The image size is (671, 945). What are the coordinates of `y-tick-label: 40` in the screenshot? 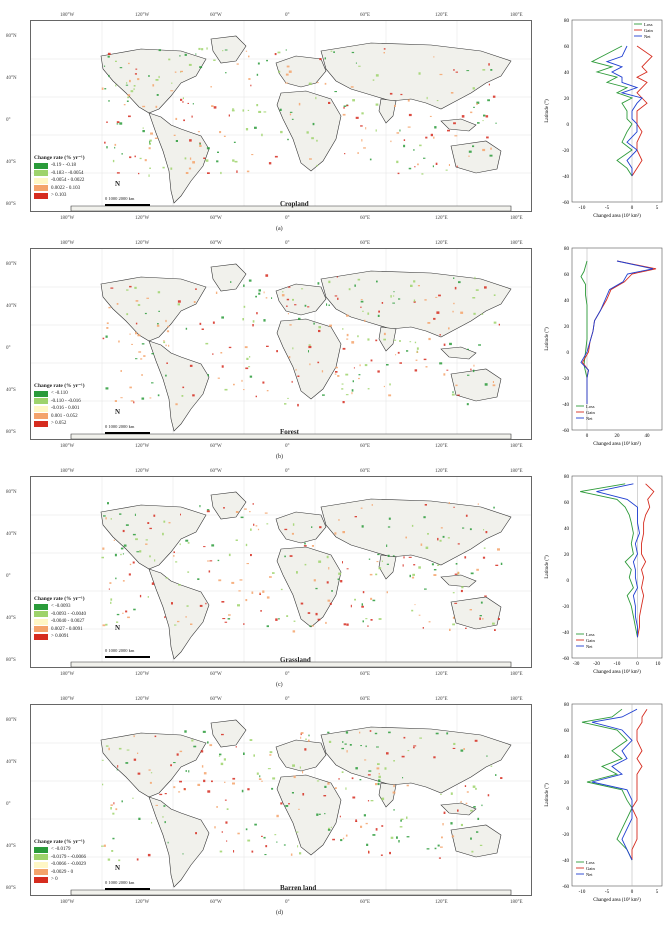 It's located at (567, 529).